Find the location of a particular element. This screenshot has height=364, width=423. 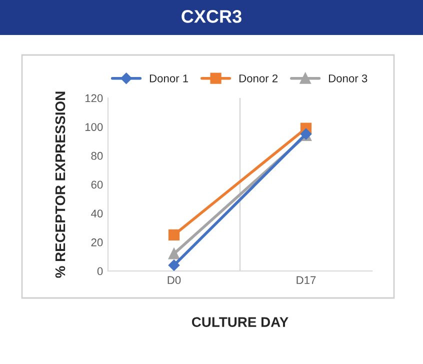

y-tick-label: 80 is located at coordinates (97, 156).